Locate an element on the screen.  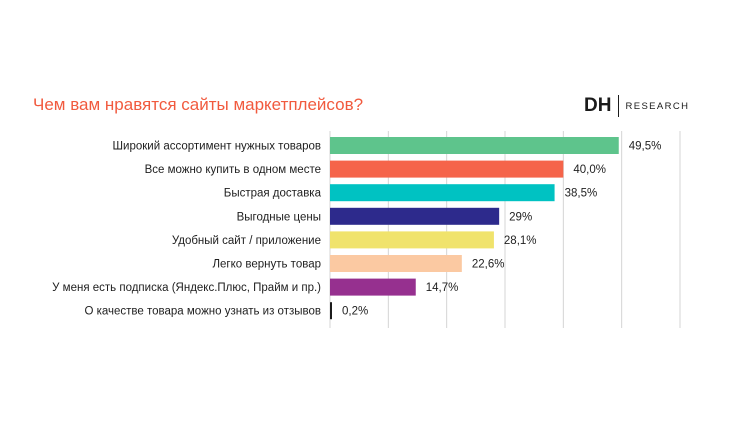
dh-research-logo: DH RESEARCH is located at coordinates (636, 106).